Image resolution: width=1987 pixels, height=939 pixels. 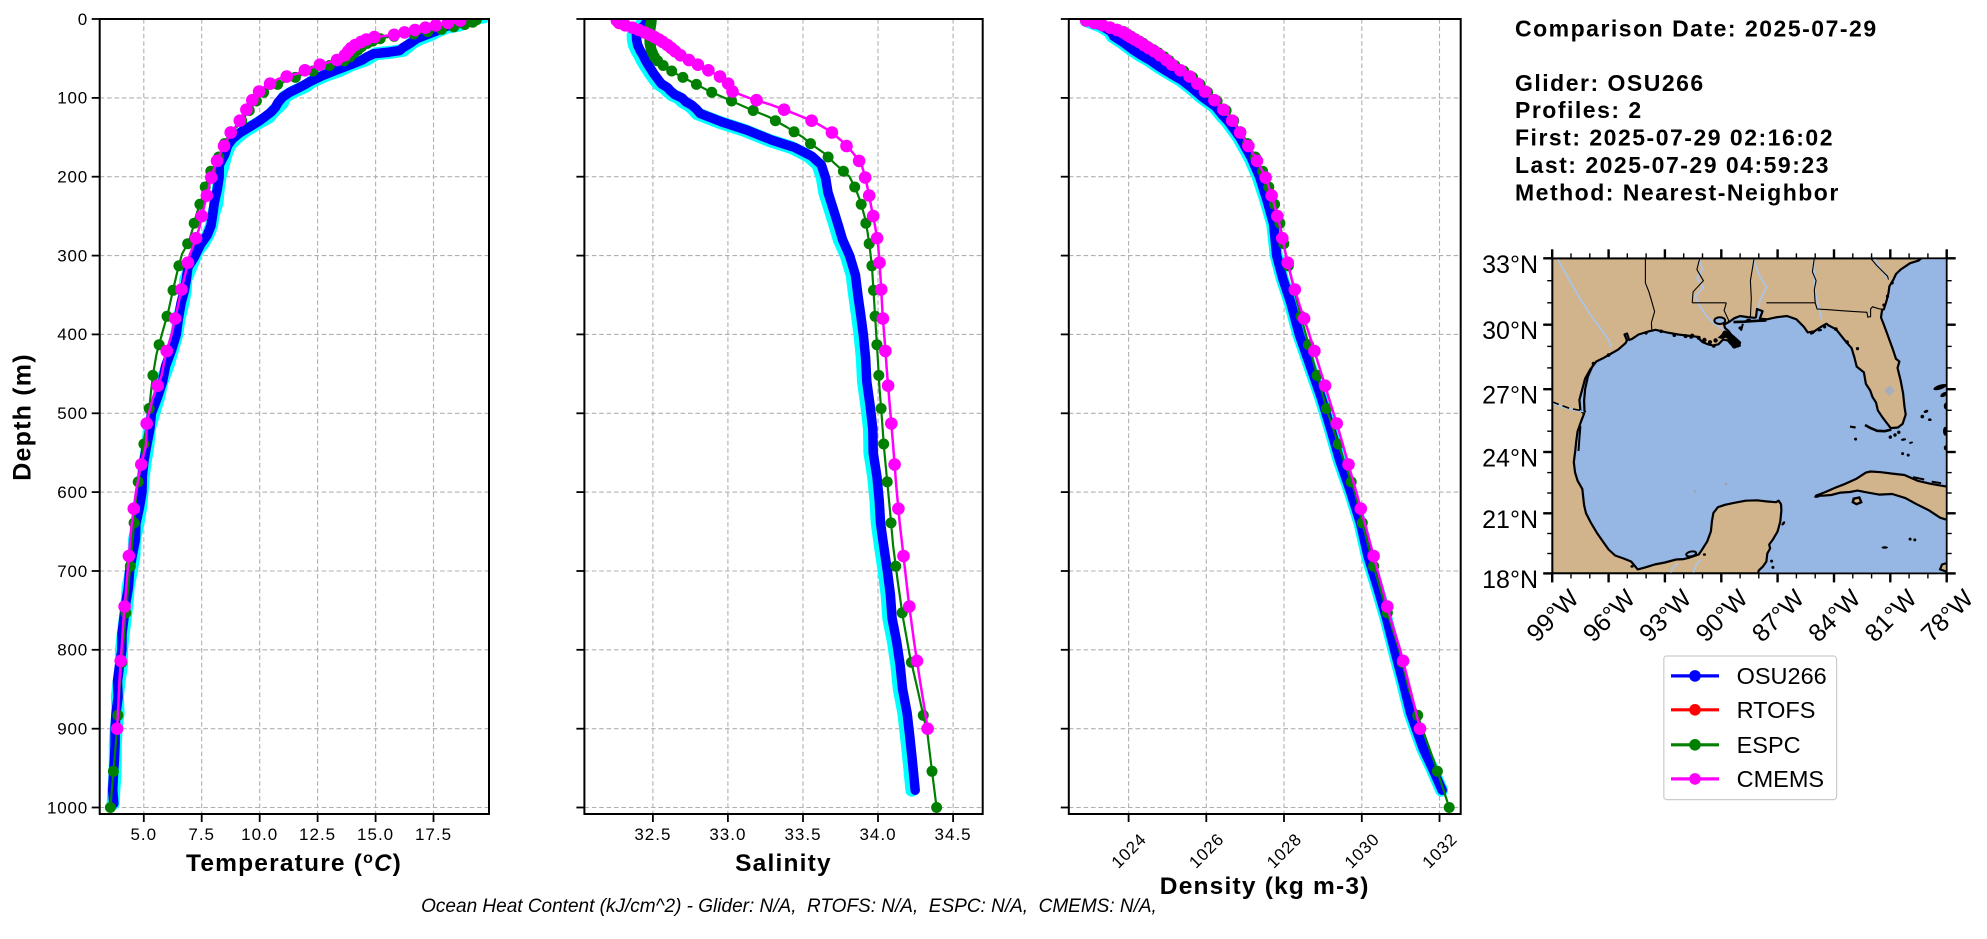 I want to click on svg-text: 15.0, so click(x=375, y=834).